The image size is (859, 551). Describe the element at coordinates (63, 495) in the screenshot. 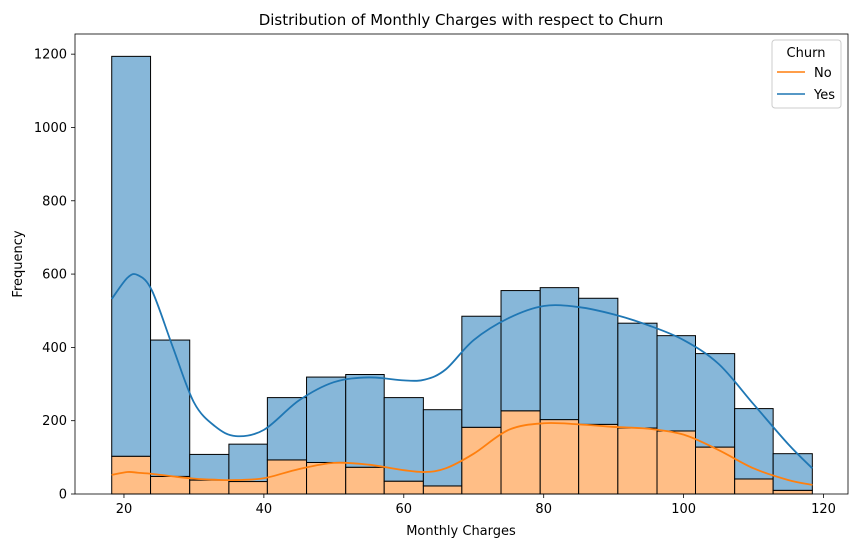

I see `y-tick-label: 0` at that location.